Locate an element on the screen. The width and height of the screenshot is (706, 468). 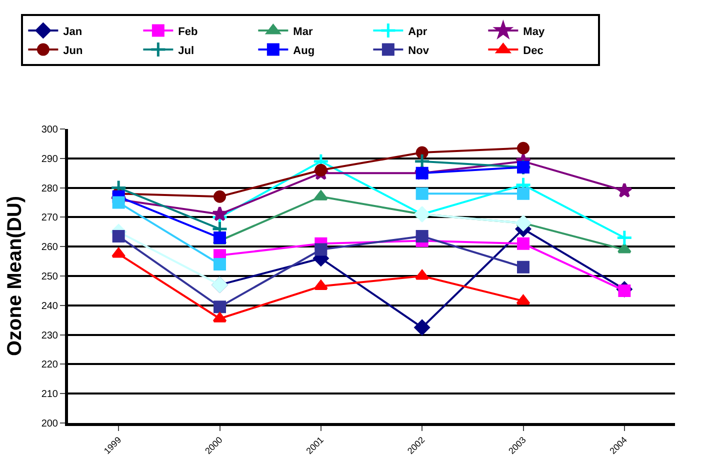
y-tick-label: 200 is located at coordinates (49, 424).